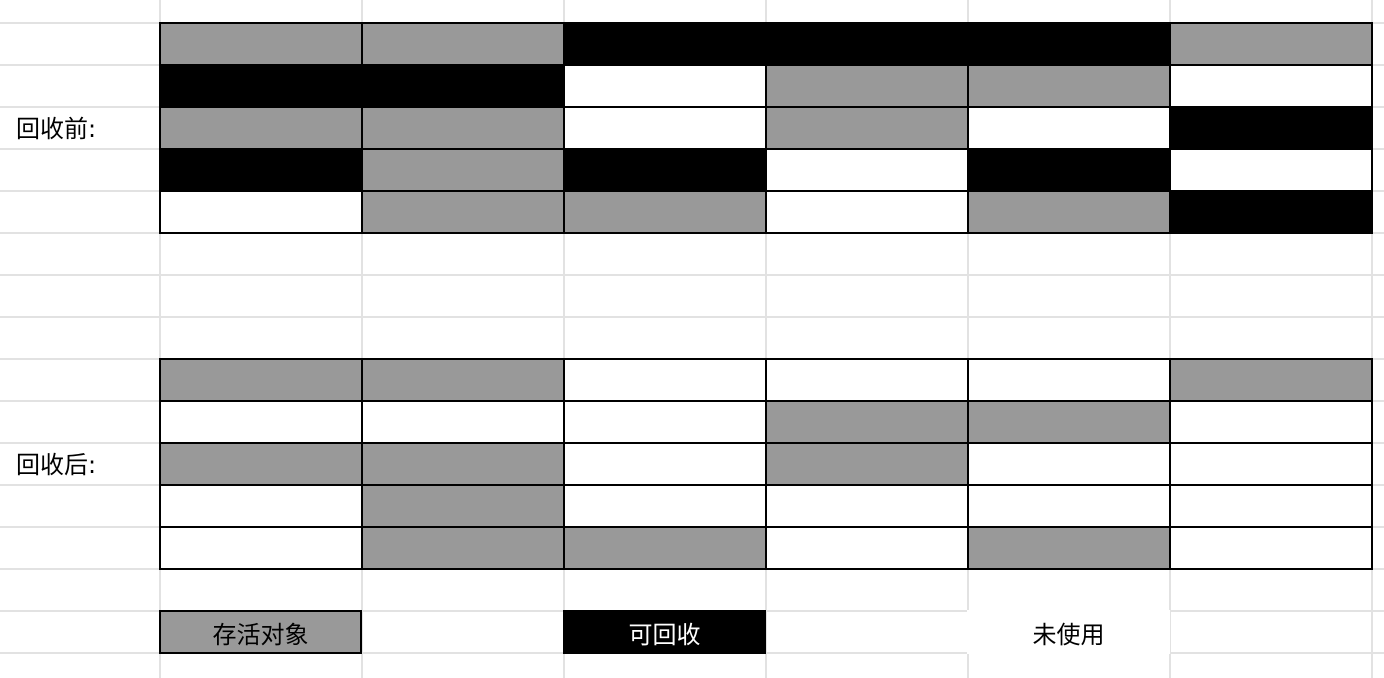  What do you see at coordinates (1068, 632) in the screenshot?
I see `legend-unused: 未使用` at bounding box center [1068, 632].